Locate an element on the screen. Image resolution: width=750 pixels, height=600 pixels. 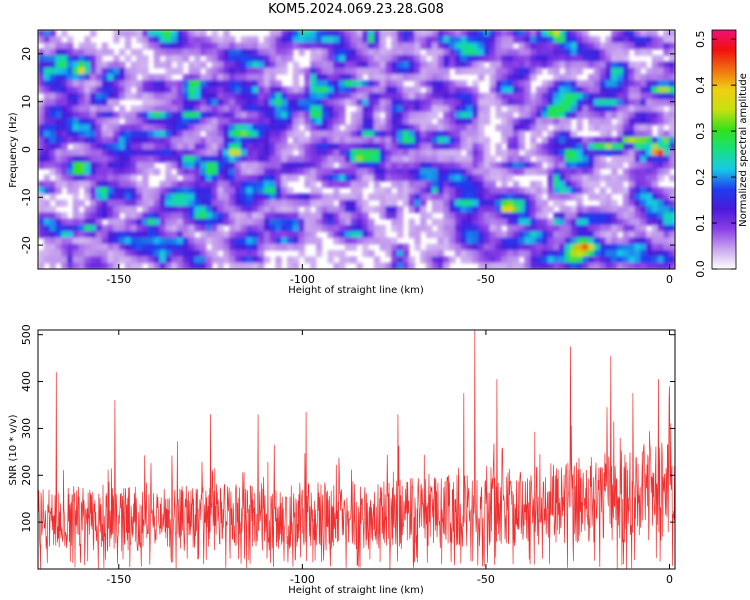
snr-y-tick-label: 400 is located at coordinates (26, 381).